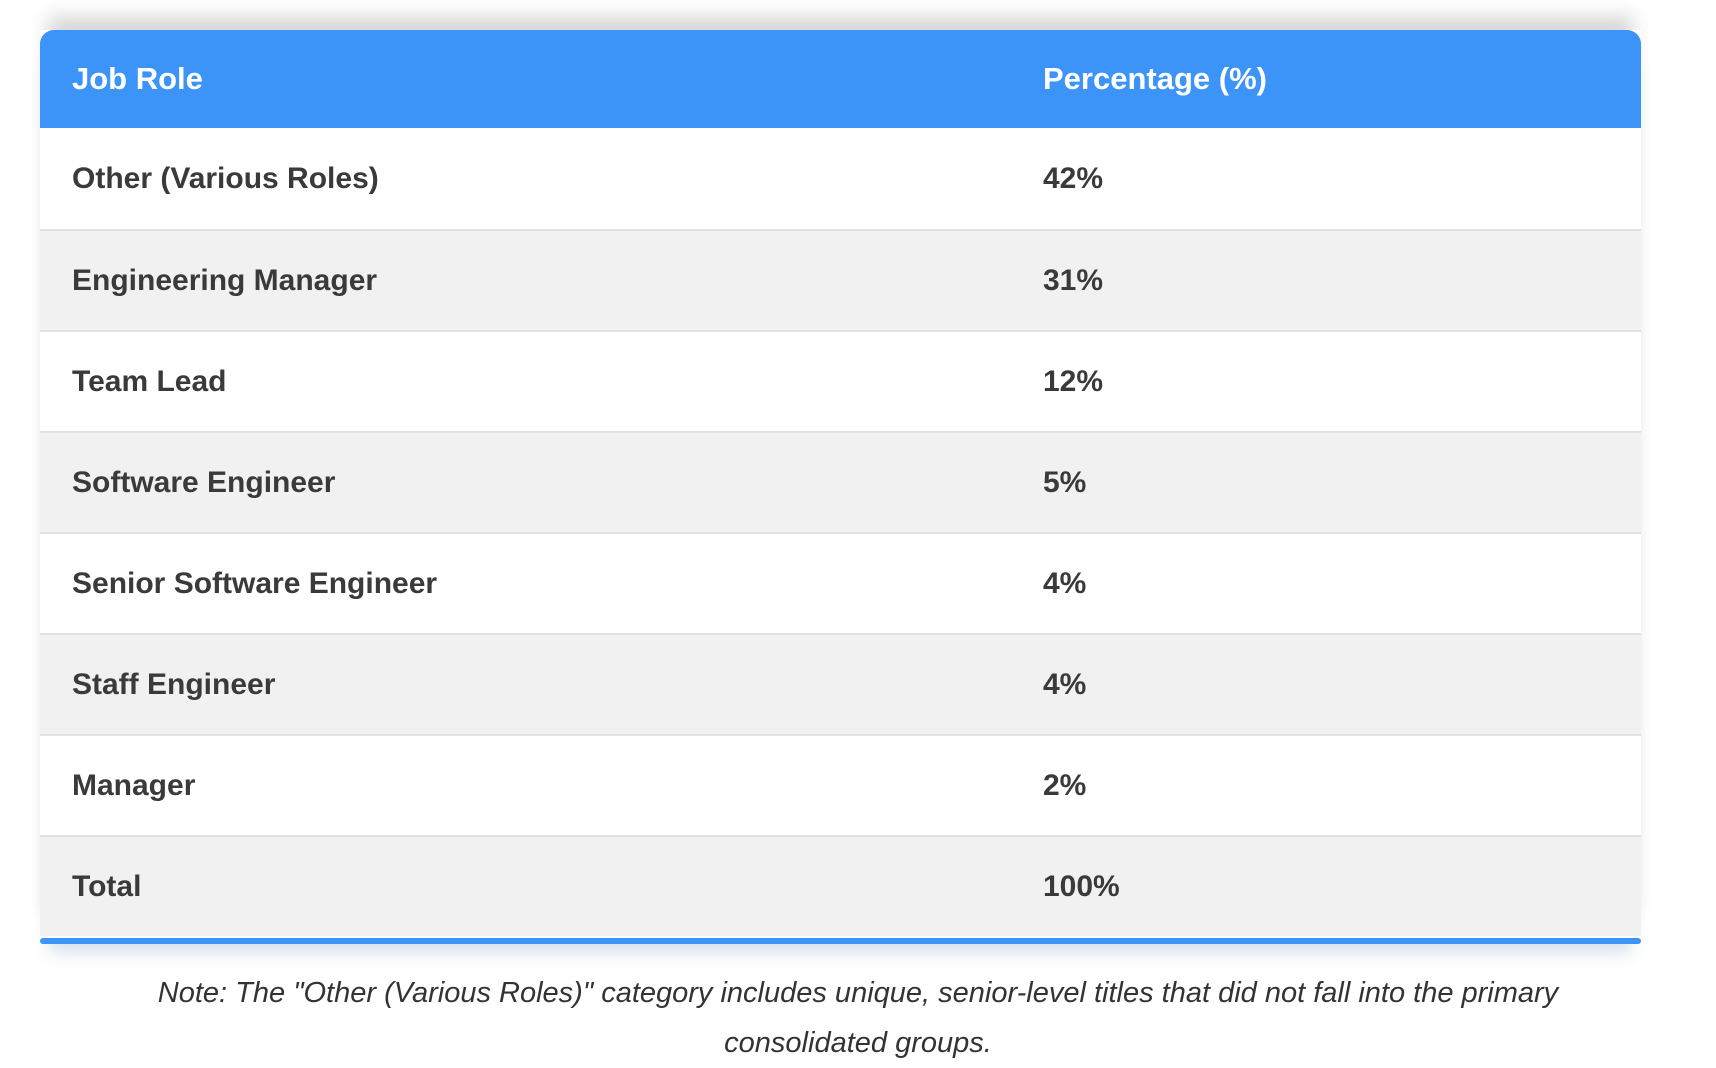 The image size is (1716, 1068). What do you see at coordinates (204, 482) in the screenshot?
I see `job-role-cell: Software Engineer` at bounding box center [204, 482].